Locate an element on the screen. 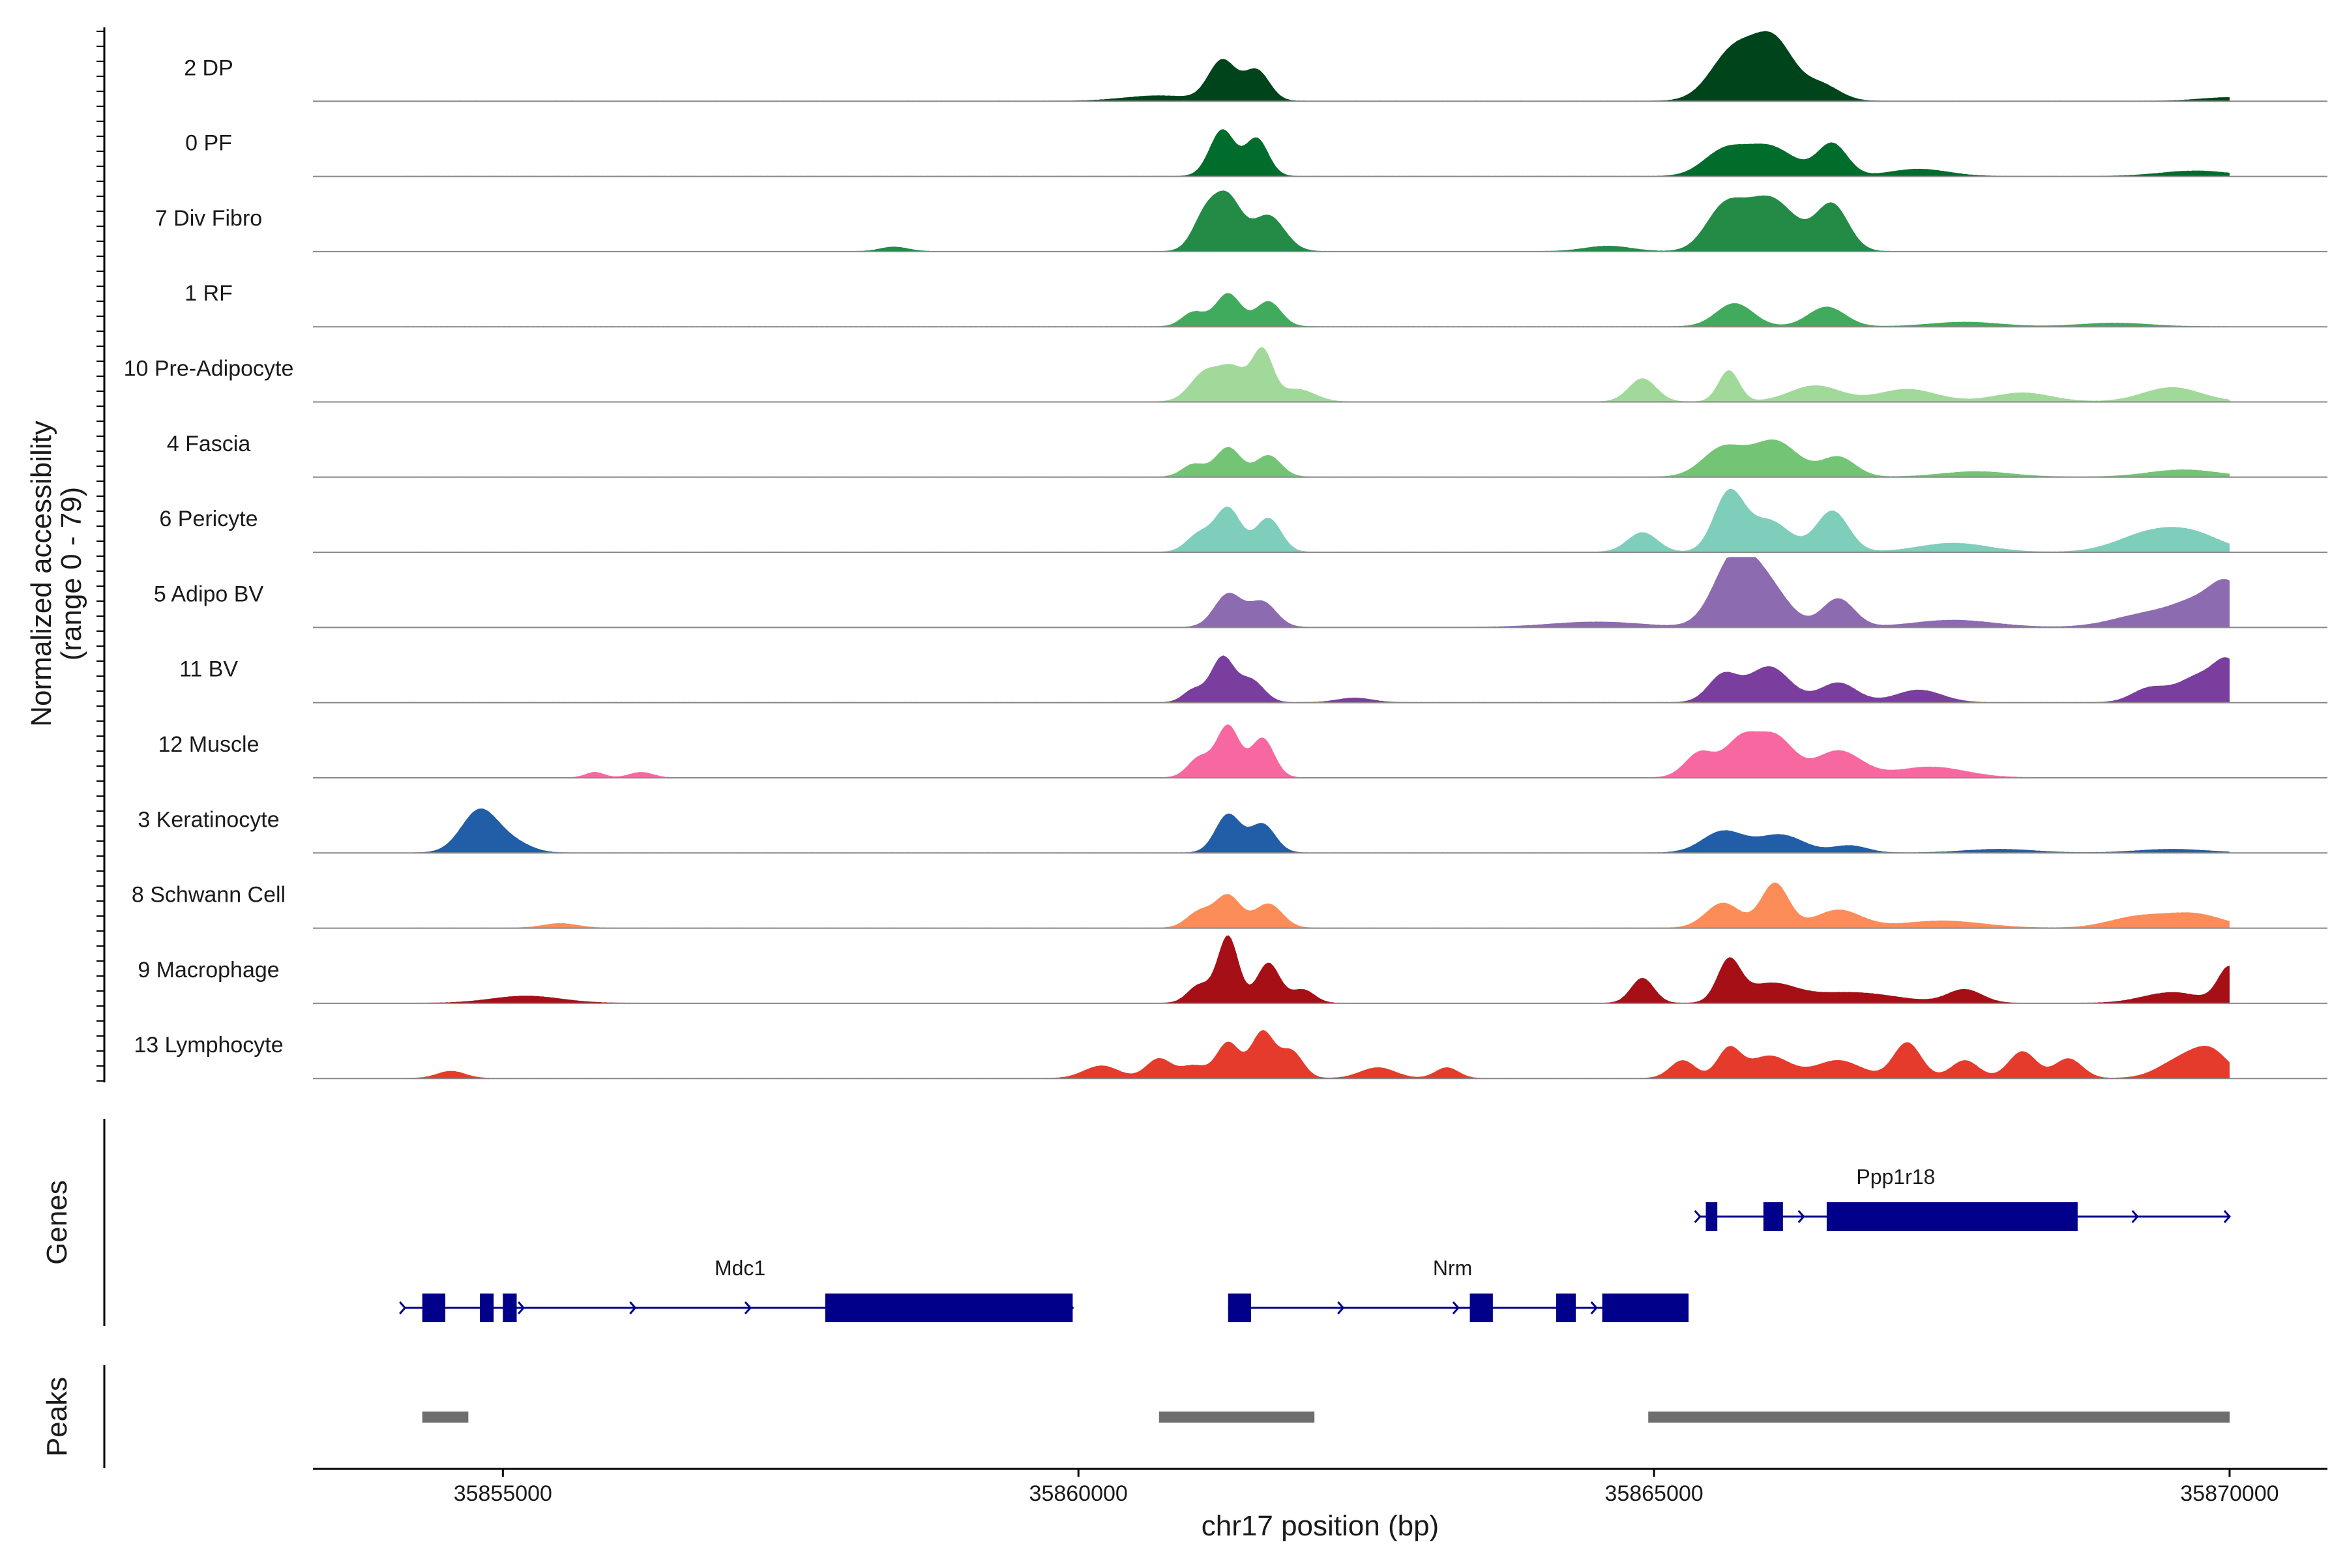 The height and width of the screenshot is (1568, 2347). gene-label: Ppp1r18 is located at coordinates (1895, 1177).